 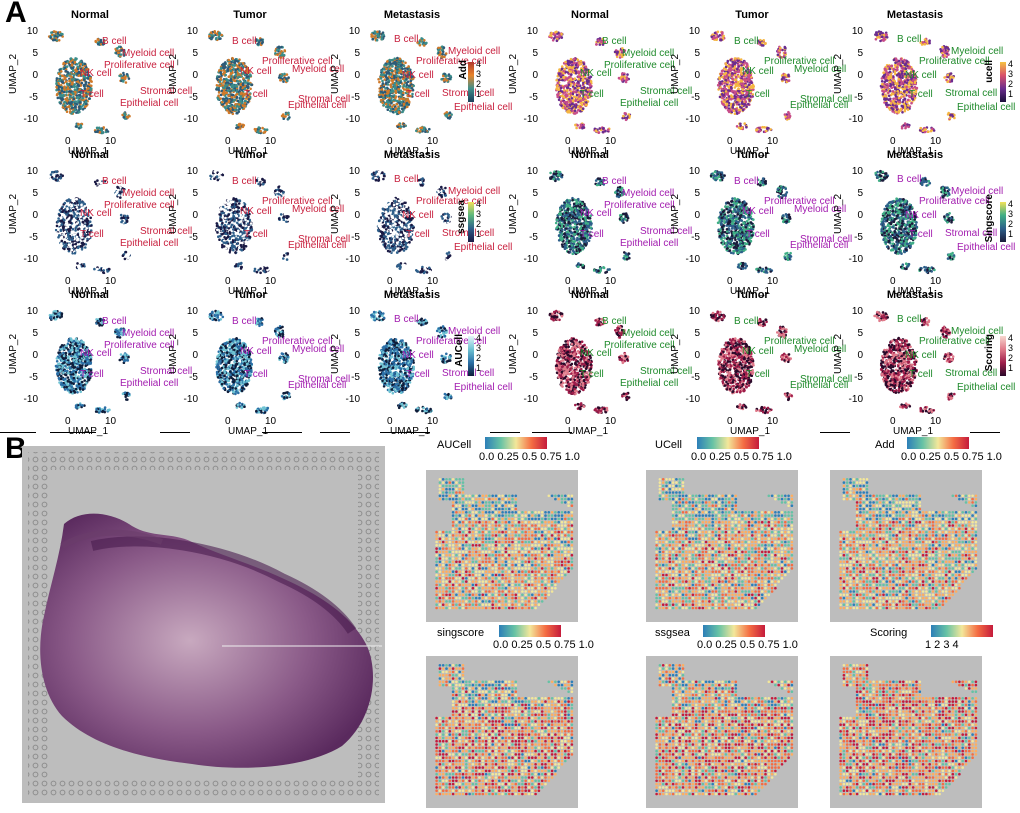 What do you see at coordinates (30, 171) in the screenshot?
I see `y-tick-label: 10` at bounding box center [30, 171].